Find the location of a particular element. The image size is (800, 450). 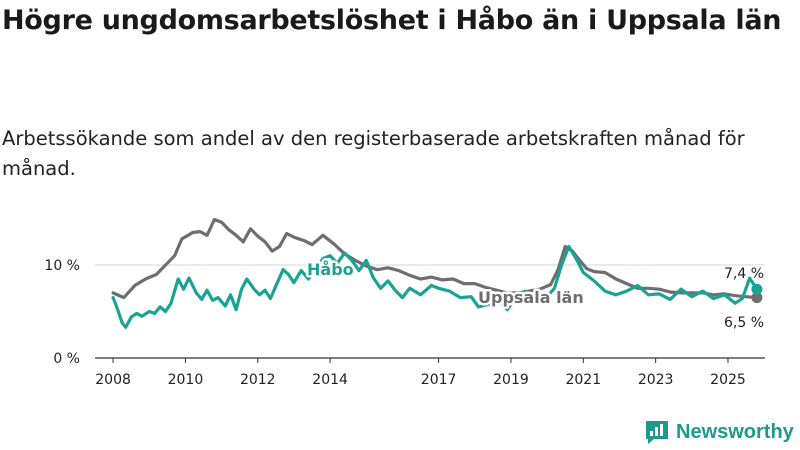

x-tick-label: 2012 is located at coordinates (258, 380).